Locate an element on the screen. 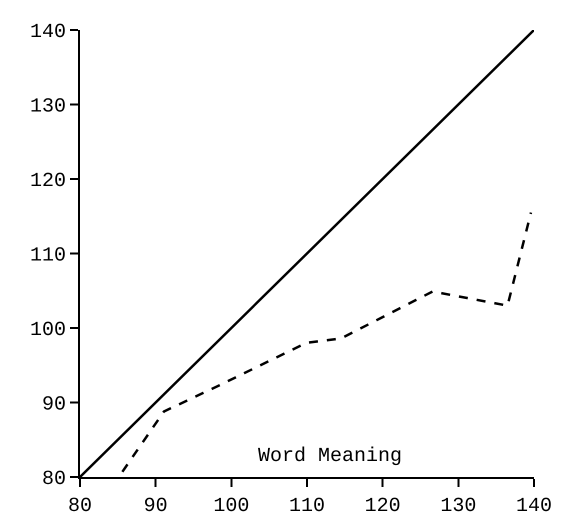 The height and width of the screenshot is (530, 574). x-tick-label: 80 is located at coordinates (80, 506).